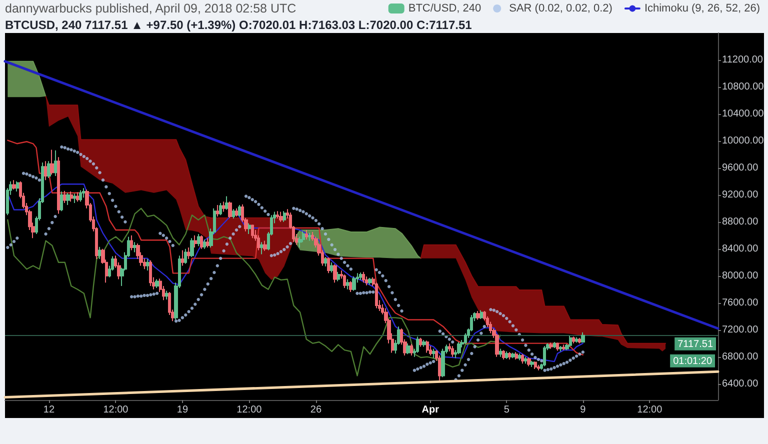 This screenshot has height=444, width=768. Describe the element at coordinates (316, 410) in the screenshot. I see `x-tick-label: 26` at that location.